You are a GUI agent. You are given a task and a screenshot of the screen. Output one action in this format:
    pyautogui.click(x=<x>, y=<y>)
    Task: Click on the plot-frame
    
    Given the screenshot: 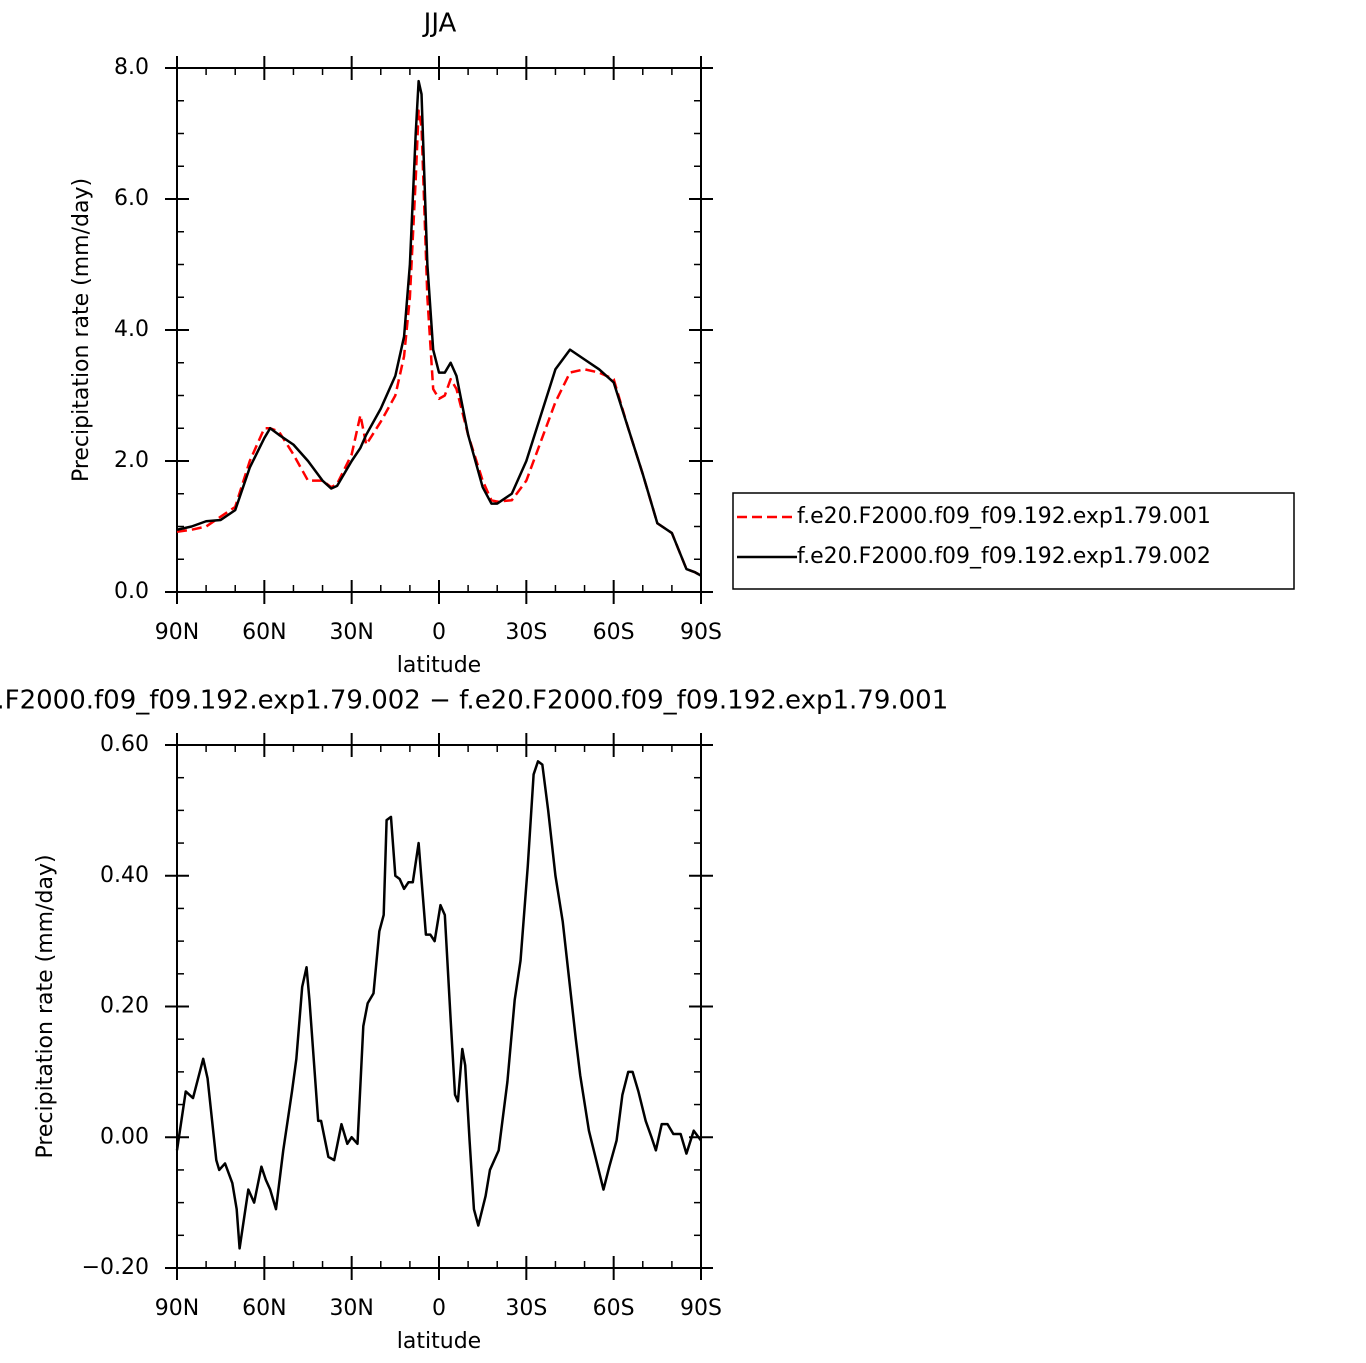 What is the action you would take?
    pyautogui.click(x=439, y=330)
    